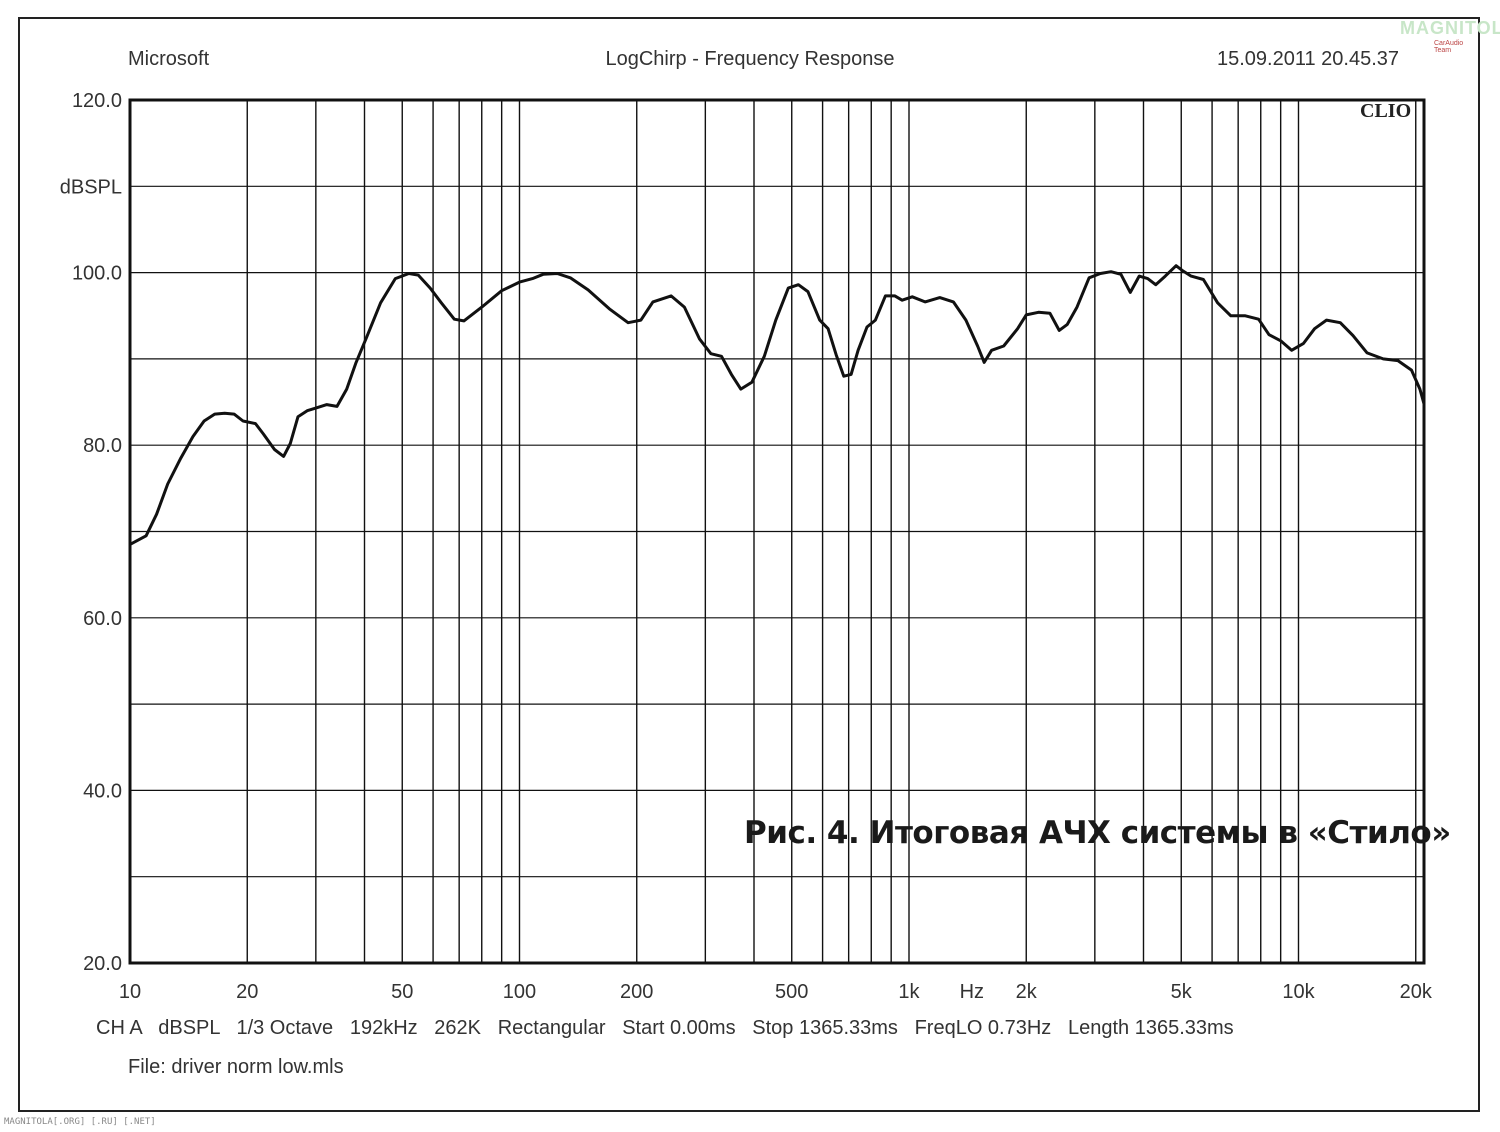  Describe the element at coordinates (791, 992) in the screenshot. I see `x-tick-label: 500` at that location.